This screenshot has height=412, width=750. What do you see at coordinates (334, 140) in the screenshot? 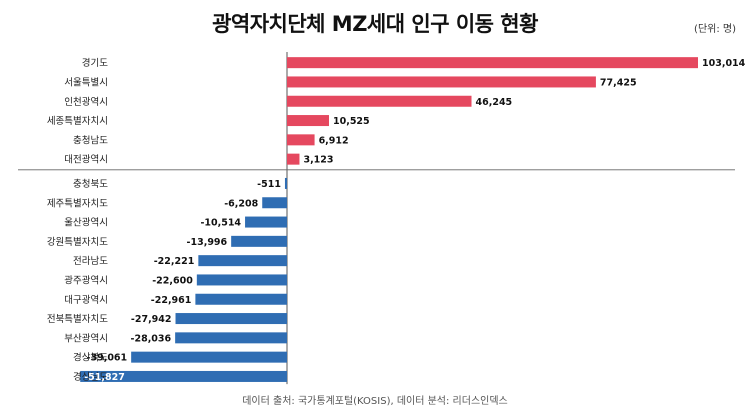
I see `value-label: 6,912` at bounding box center [334, 140].